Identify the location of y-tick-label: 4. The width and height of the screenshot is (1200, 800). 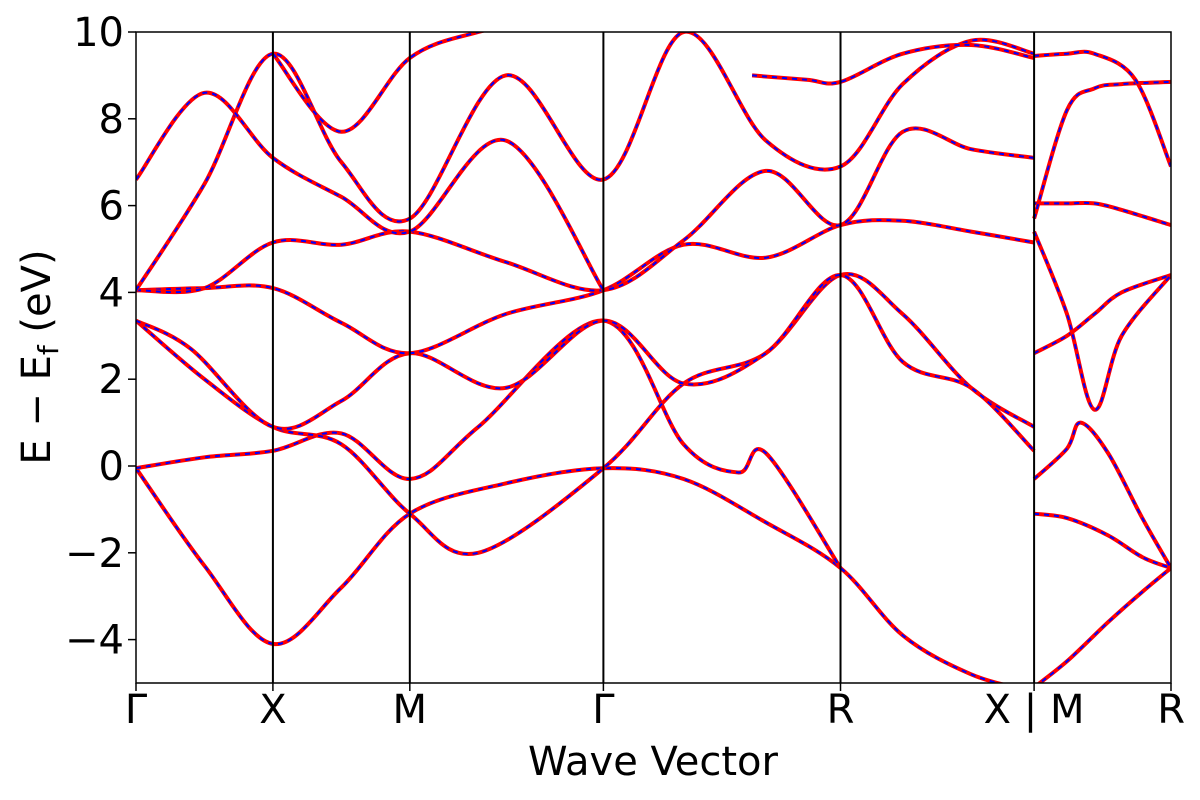
(111, 293).